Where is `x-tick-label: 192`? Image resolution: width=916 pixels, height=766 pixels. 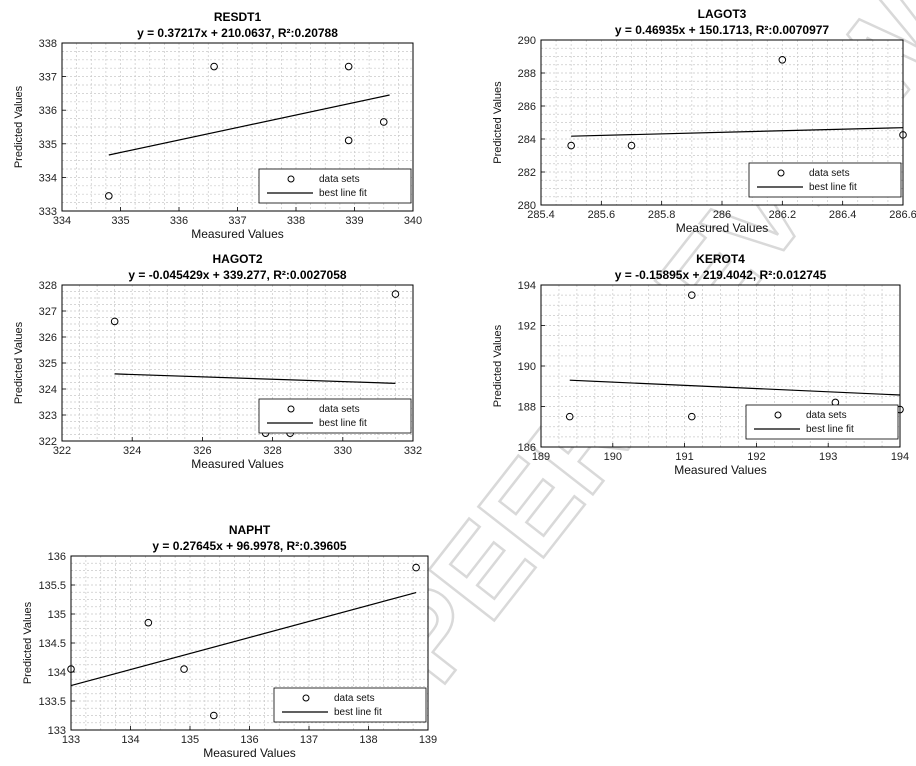 x-tick-label: 192 is located at coordinates (756, 457).